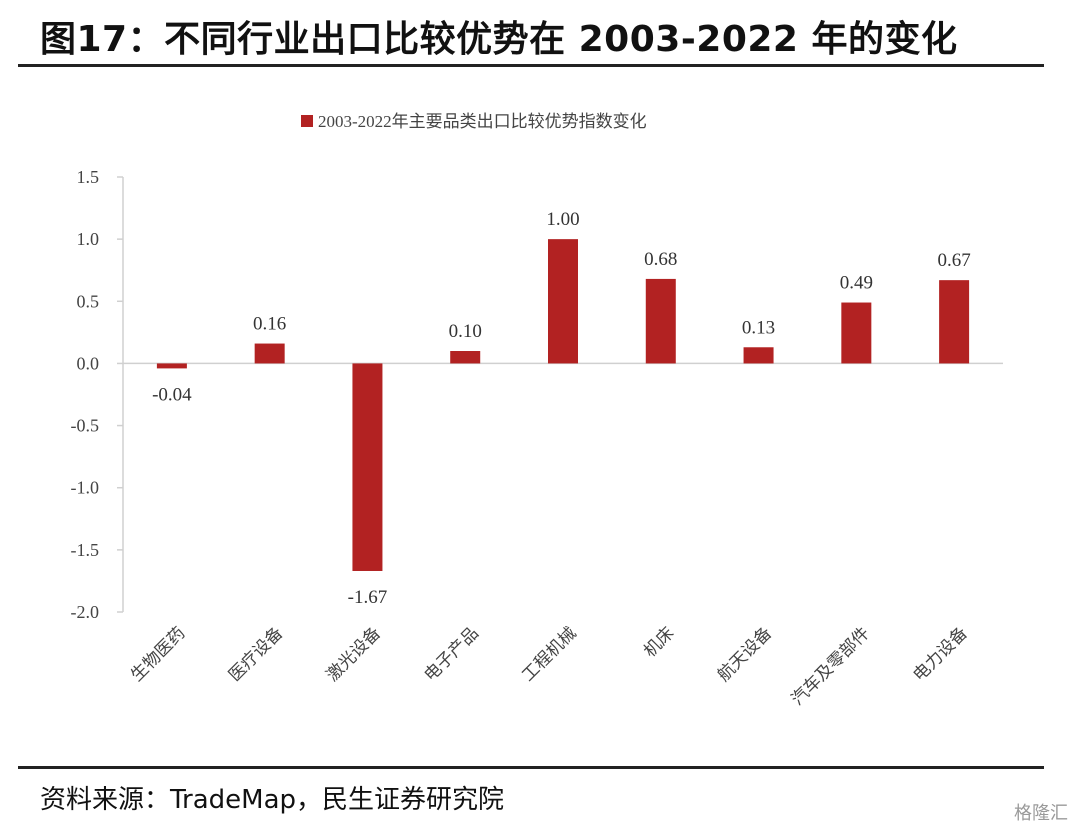 This screenshot has width=1080, height=829. Describe the element at coordinates (531, 767) in the screenshot. I see `footer-divider` at that location.